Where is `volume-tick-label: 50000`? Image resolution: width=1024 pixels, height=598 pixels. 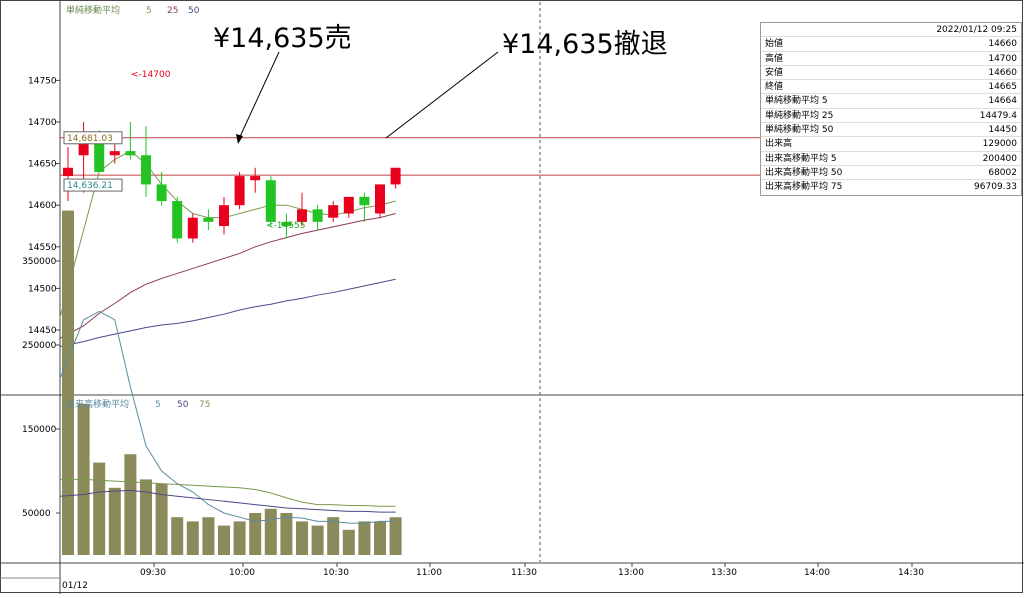
volume-tick-label: 50000 is located at coordinates (36, 514).